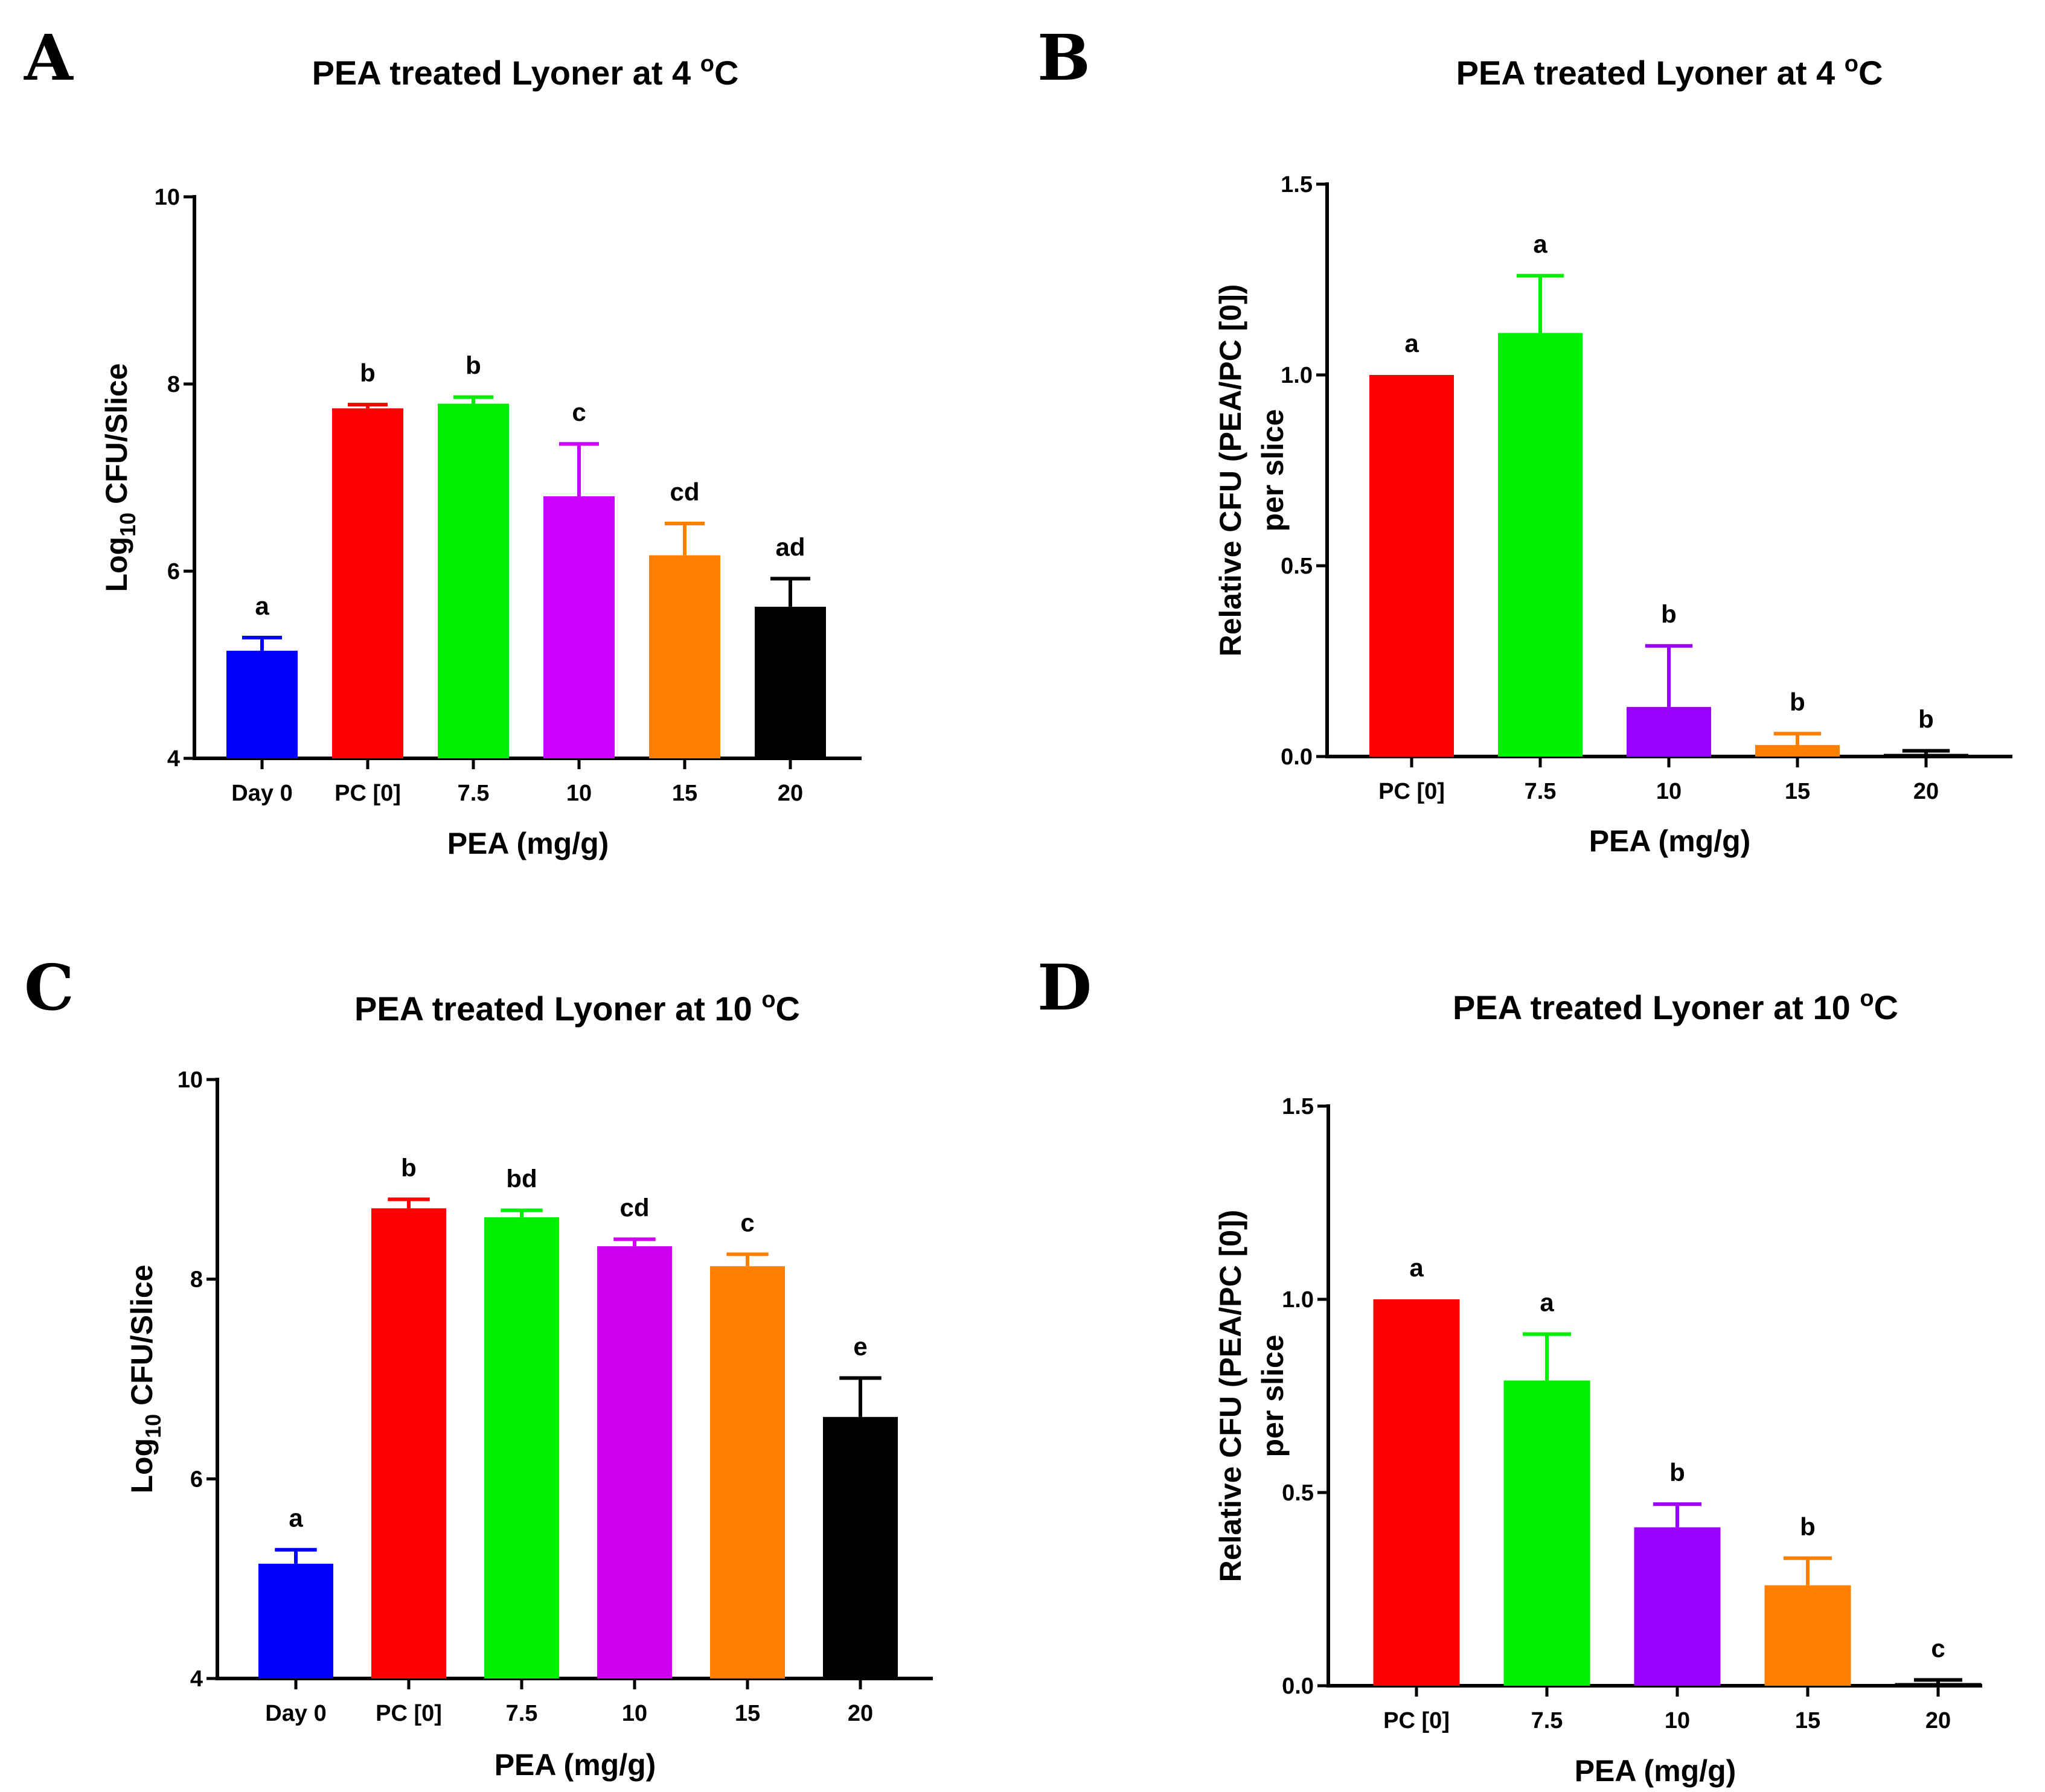  I want to click on bar-group: 10 b, so click(1669, 702).